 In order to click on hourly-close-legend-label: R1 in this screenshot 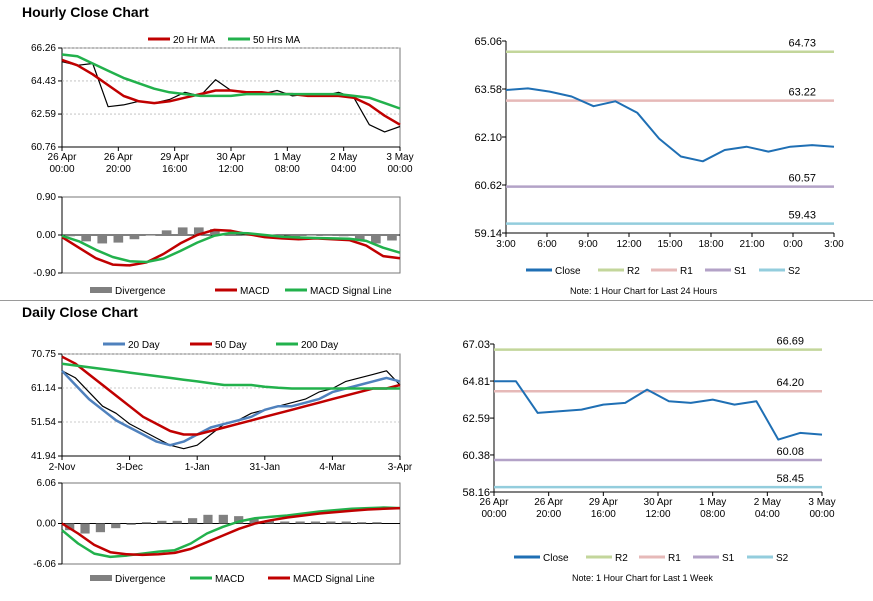, I will do `click(686, 271)`.